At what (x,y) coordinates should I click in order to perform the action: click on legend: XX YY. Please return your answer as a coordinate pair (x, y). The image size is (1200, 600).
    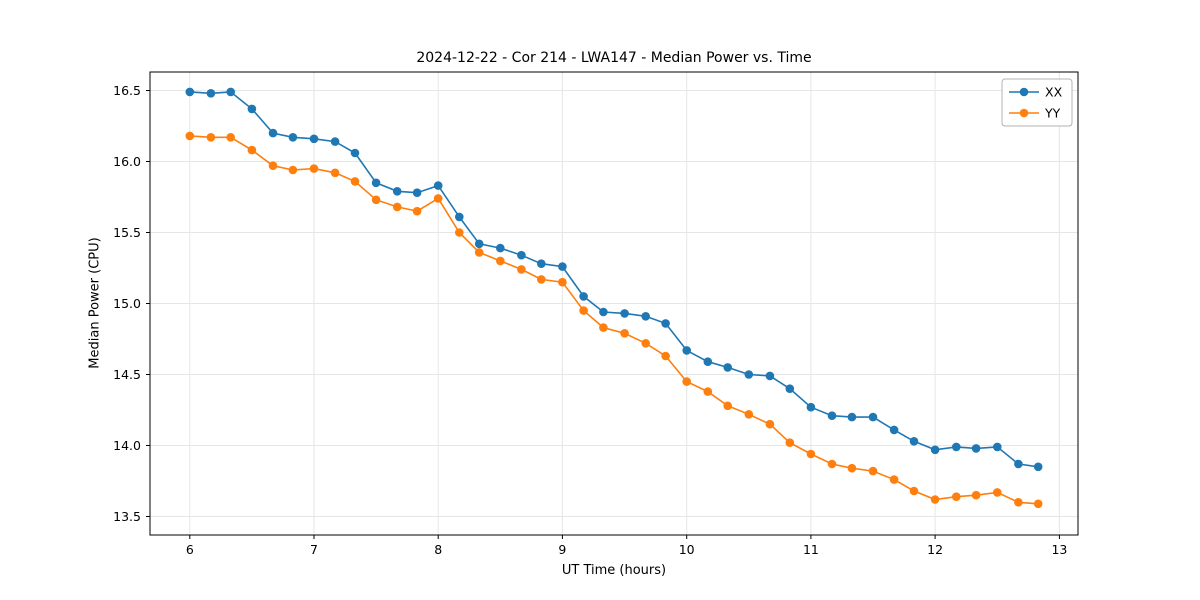
    Looking at the image, I should click on (1037, 102).